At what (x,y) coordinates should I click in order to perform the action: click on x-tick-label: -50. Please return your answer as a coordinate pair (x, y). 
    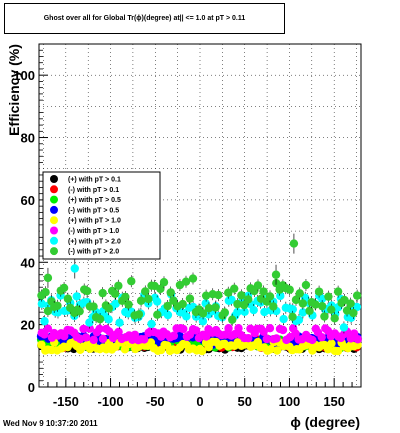
    Looking at the image, I should click on (155, 401).